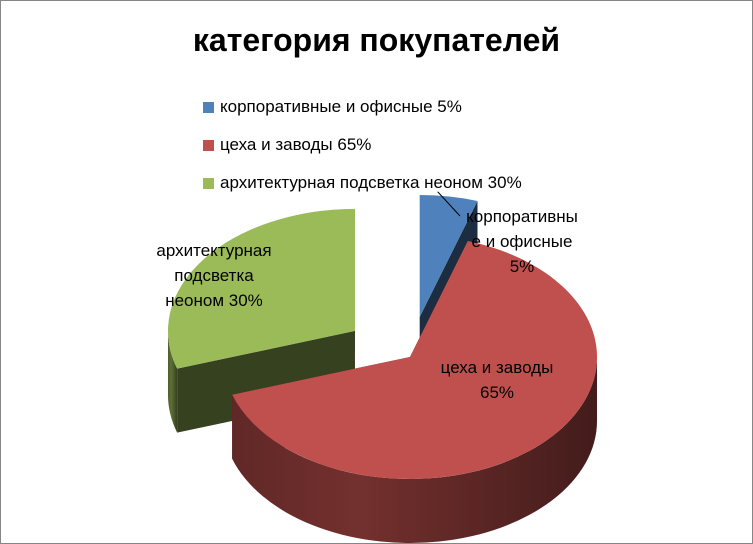 This screenshot has width=753, height=544. What do you see at coordinates (213, 250) in the screenshot?
I see `data-label-line: архитектурная` at bounding box center [213, 250].